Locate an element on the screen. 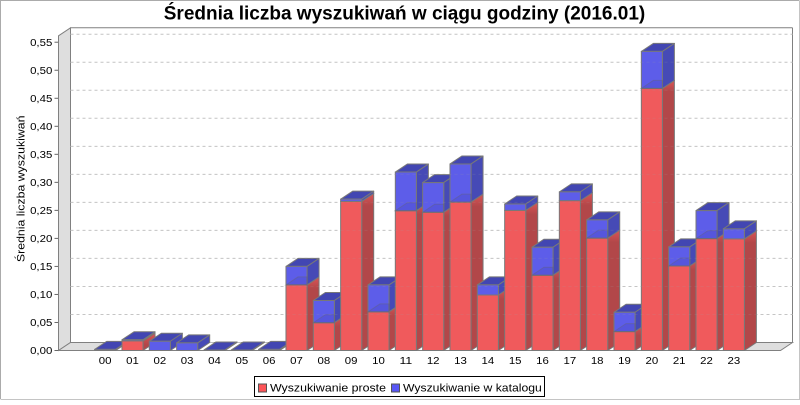  svg-text: 12 is located at coordinates (433, 361).